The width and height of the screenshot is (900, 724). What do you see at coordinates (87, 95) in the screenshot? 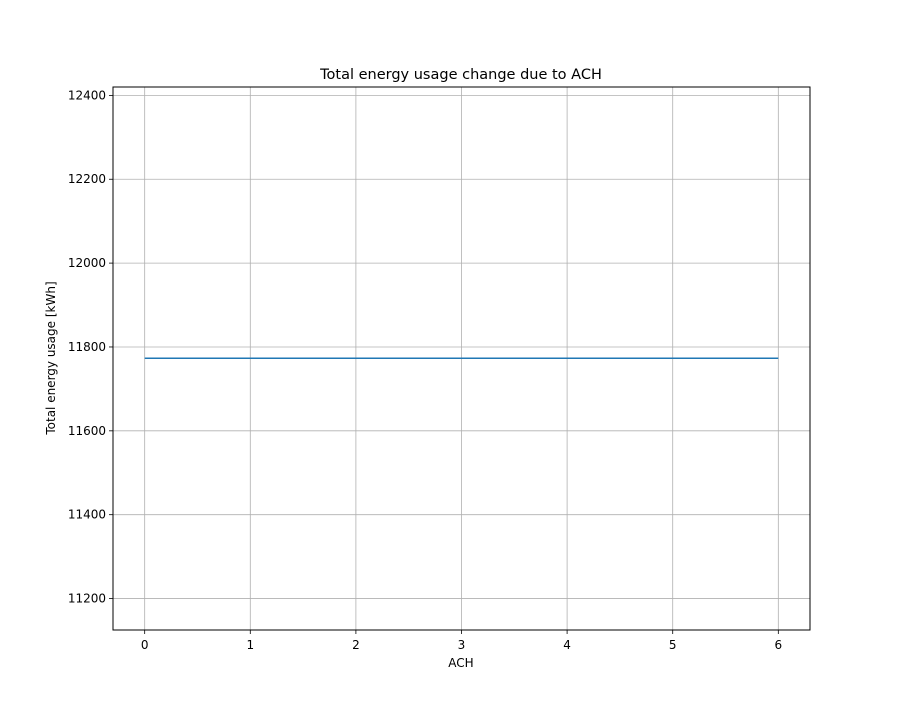
I see `y-tick-label: 12400` at bounding box center [87, 95].